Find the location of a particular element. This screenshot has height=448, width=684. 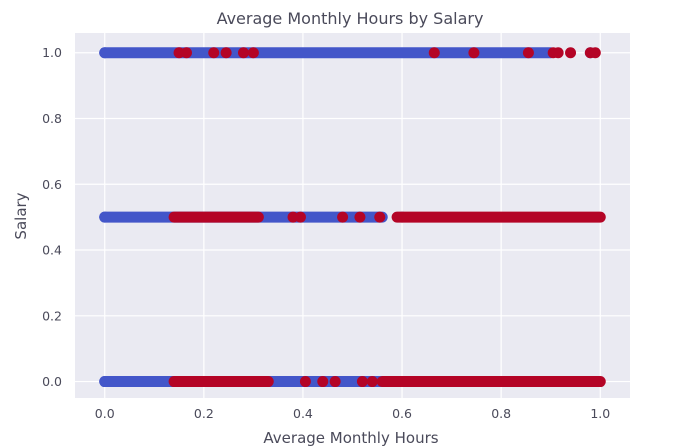

x-tick-labels: 0.0 0.2 0.4 0.6 0.8 1.0 is located at coordinates (352, 413).